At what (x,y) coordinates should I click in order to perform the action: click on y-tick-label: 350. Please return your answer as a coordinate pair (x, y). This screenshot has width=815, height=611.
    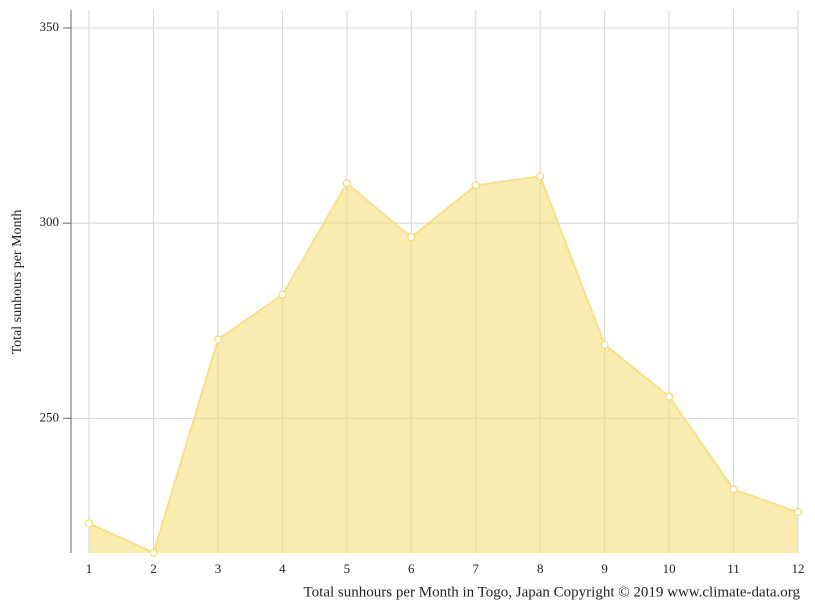
    Looking at the image, I should click on (50, 26).